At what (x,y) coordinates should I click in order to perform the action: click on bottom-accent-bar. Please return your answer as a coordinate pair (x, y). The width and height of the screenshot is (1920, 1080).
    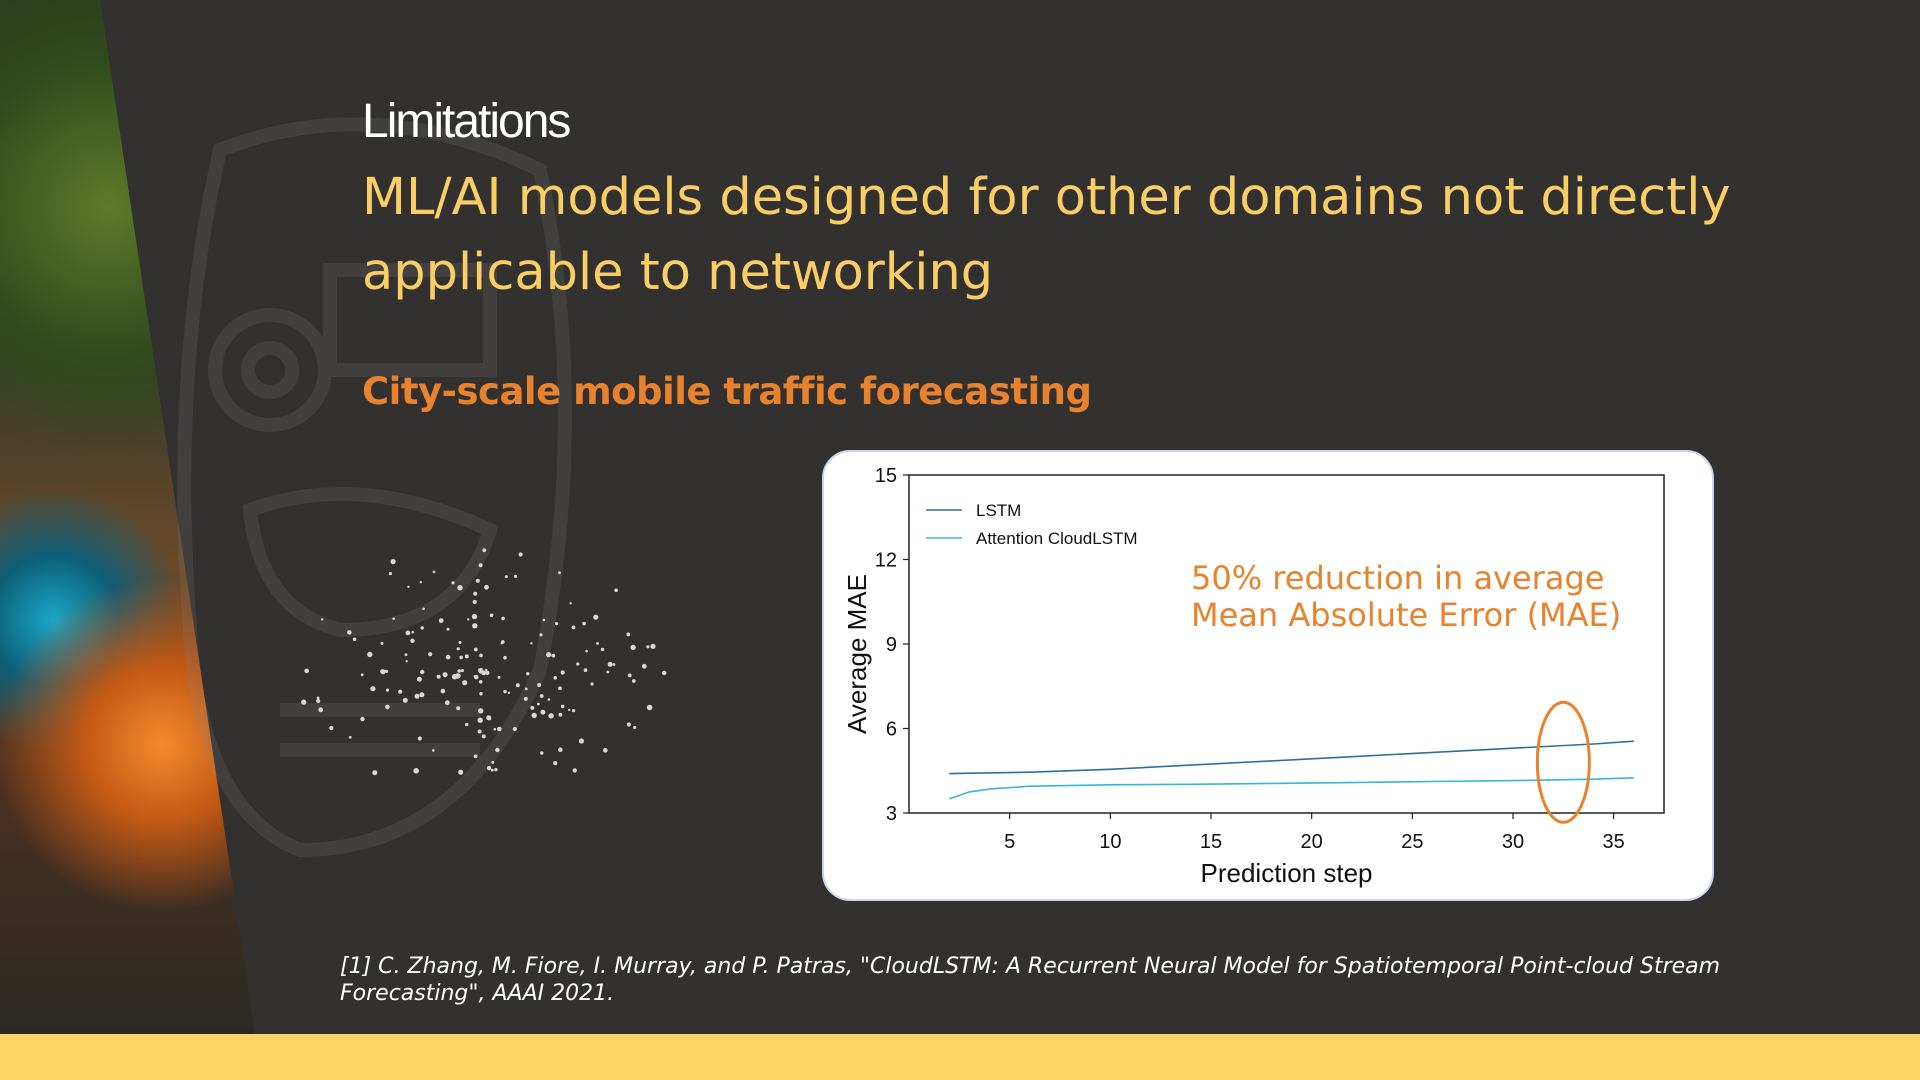
    Looking at the image, I should click on (960, 1057).